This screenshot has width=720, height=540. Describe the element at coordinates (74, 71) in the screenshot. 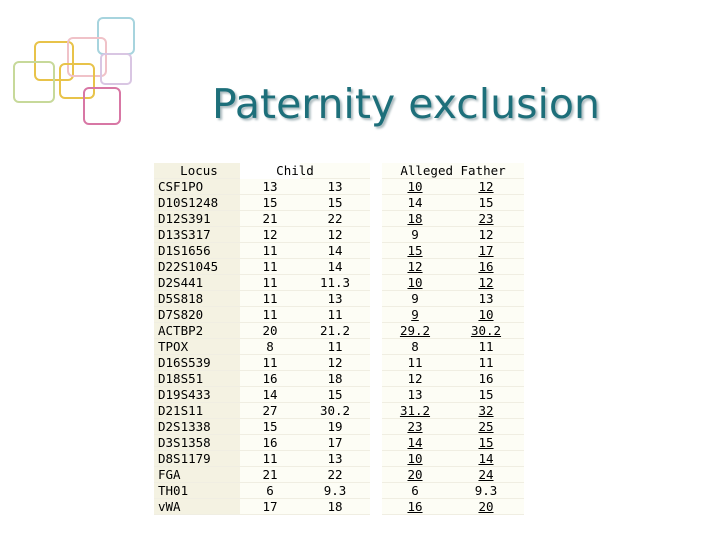

I see `decorative-squares-logo` at that location.